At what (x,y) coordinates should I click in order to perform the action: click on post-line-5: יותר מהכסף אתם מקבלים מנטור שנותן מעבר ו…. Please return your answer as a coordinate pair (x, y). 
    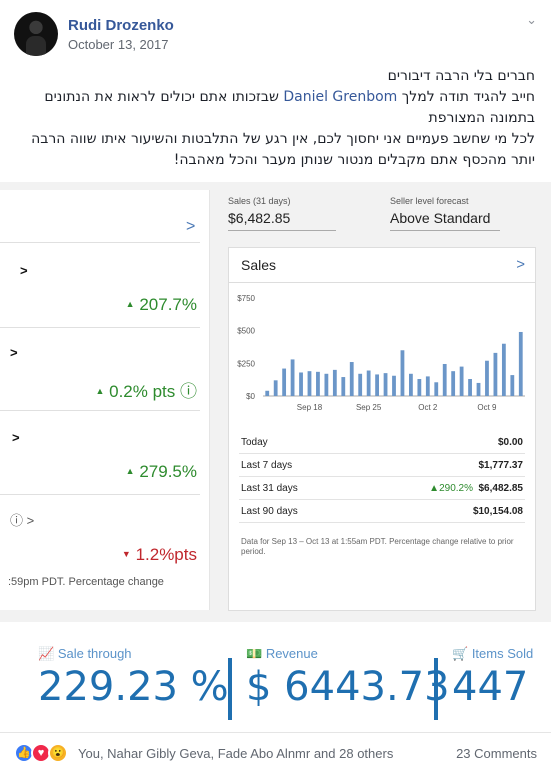
    Looking at the image, I should click on (354, 160).